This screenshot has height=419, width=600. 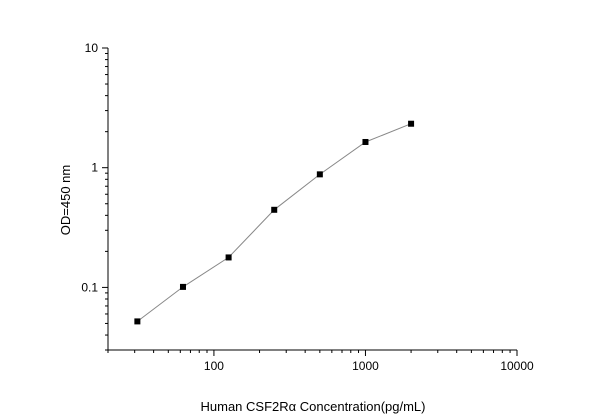 What do you see at coordinates (313, 406) in the screenshot?
I see `x-axis-label: Human CSF2Rα Concentration(pg/mL)` at bounding box center [313, 406].